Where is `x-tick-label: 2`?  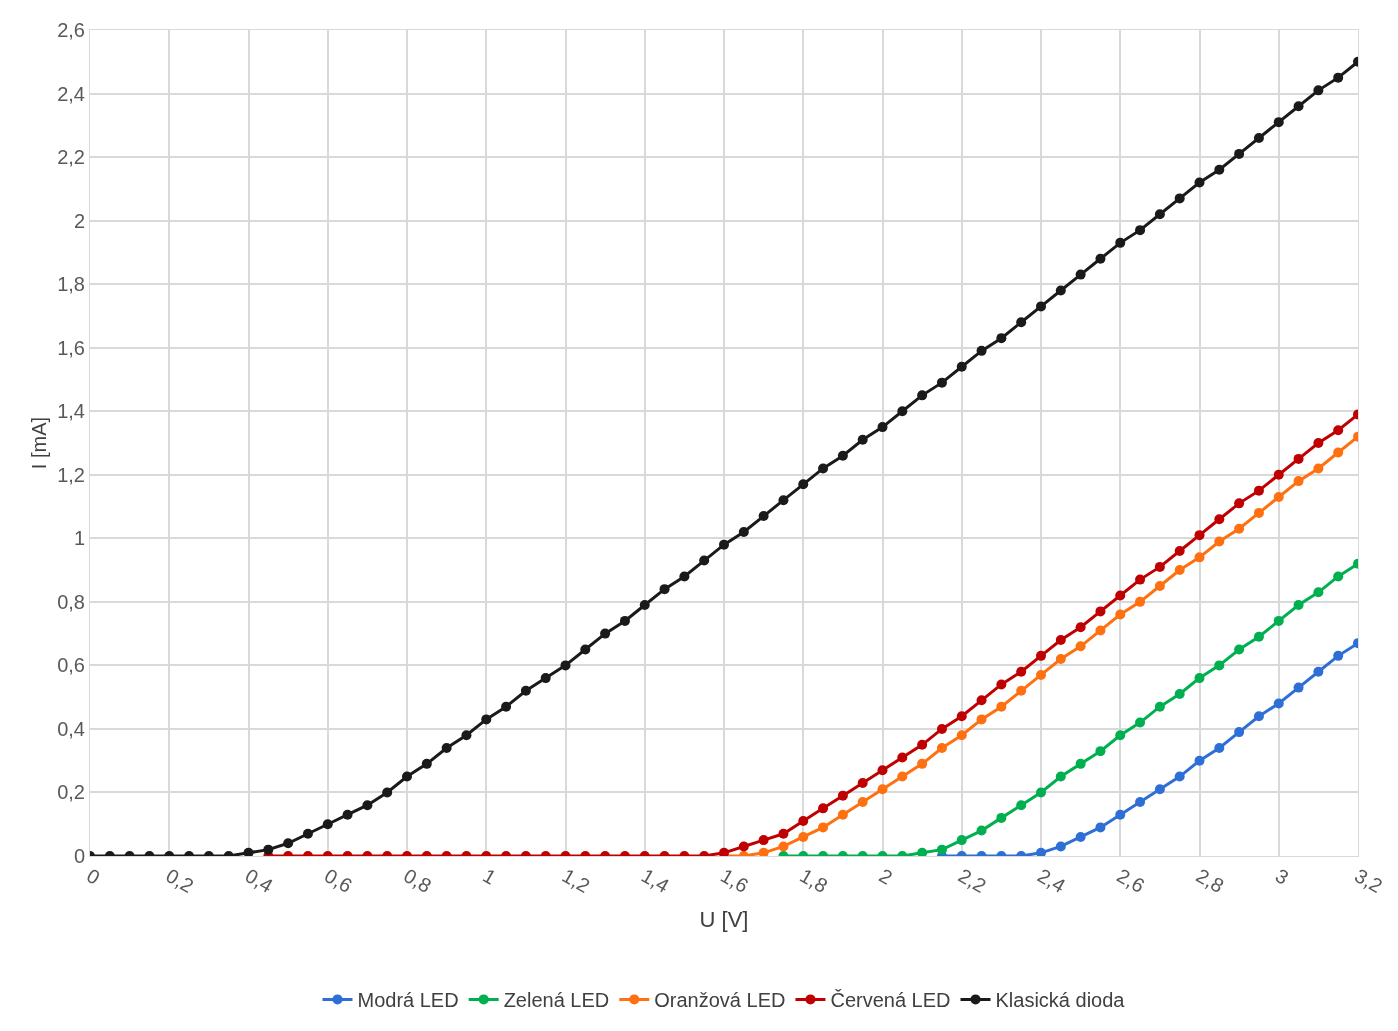 x-tick-label: 2 is located at coordinates (886, 876).